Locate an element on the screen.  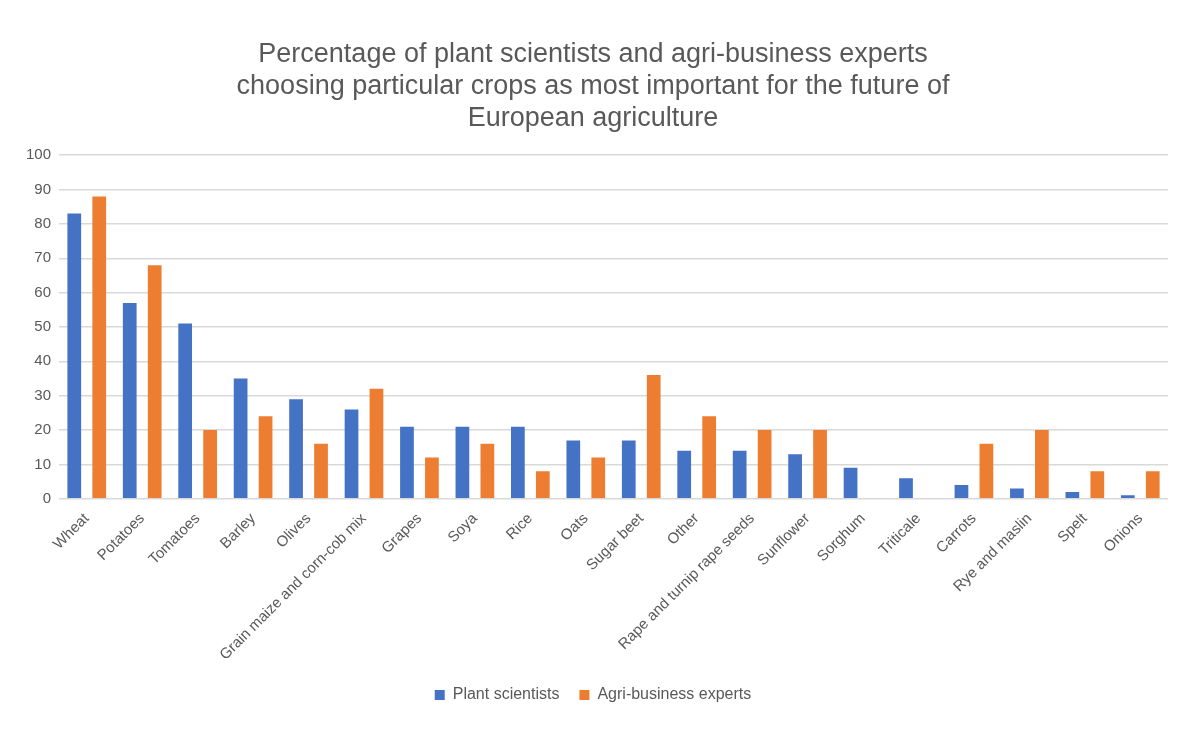
legend-label: Plant scientists is located at coordinates (506, 694).